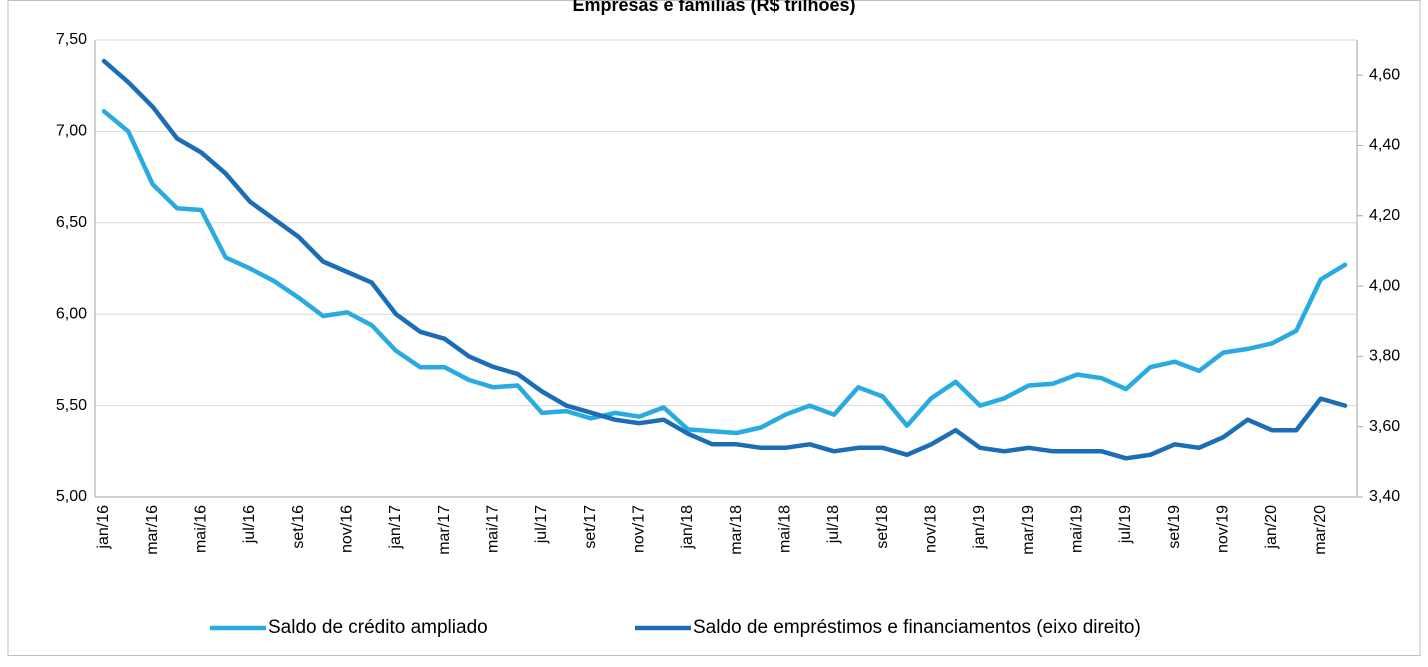  Describe the element at coordinates (541, 524) in the screenshot. I see `x-tick-label: jul/17` at that location.